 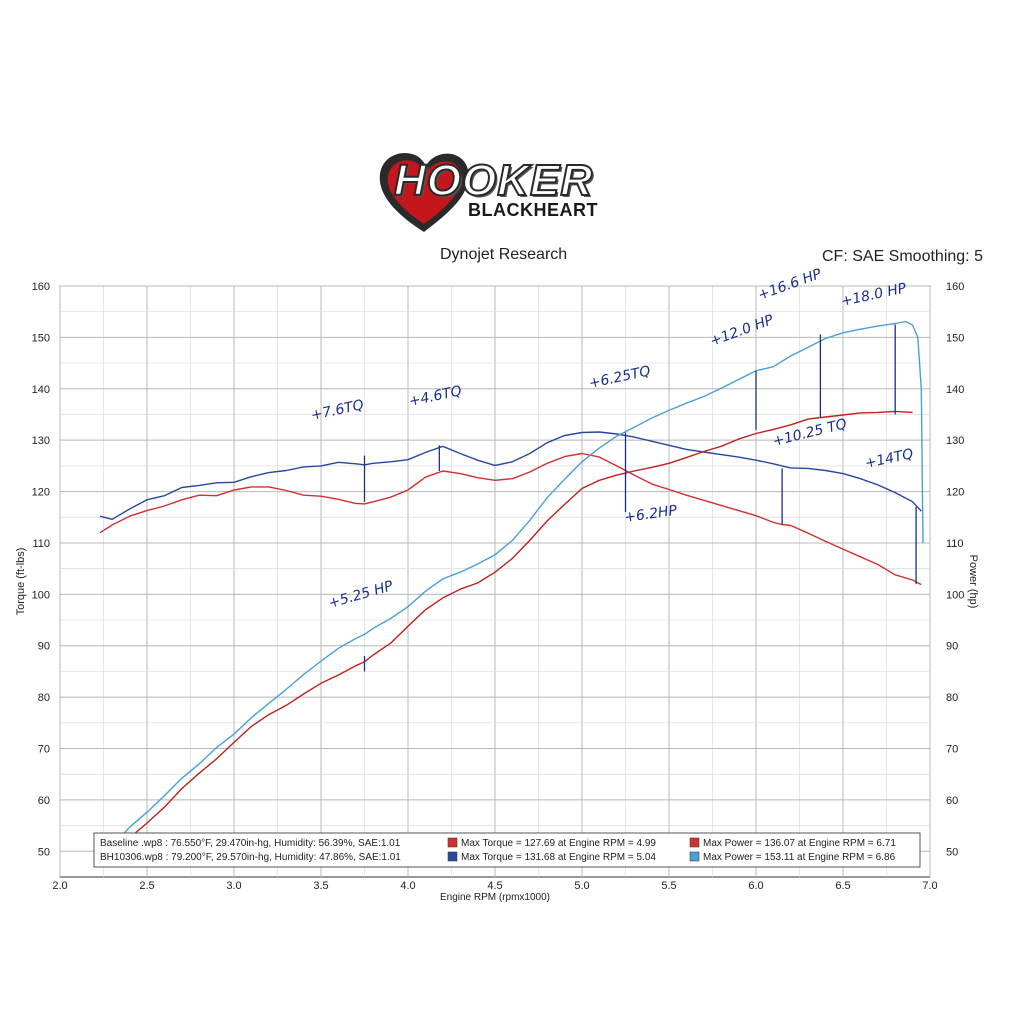 I want to click on x-axis-label: Engine RPM (rpmx1000), so click(x=495, y=897).